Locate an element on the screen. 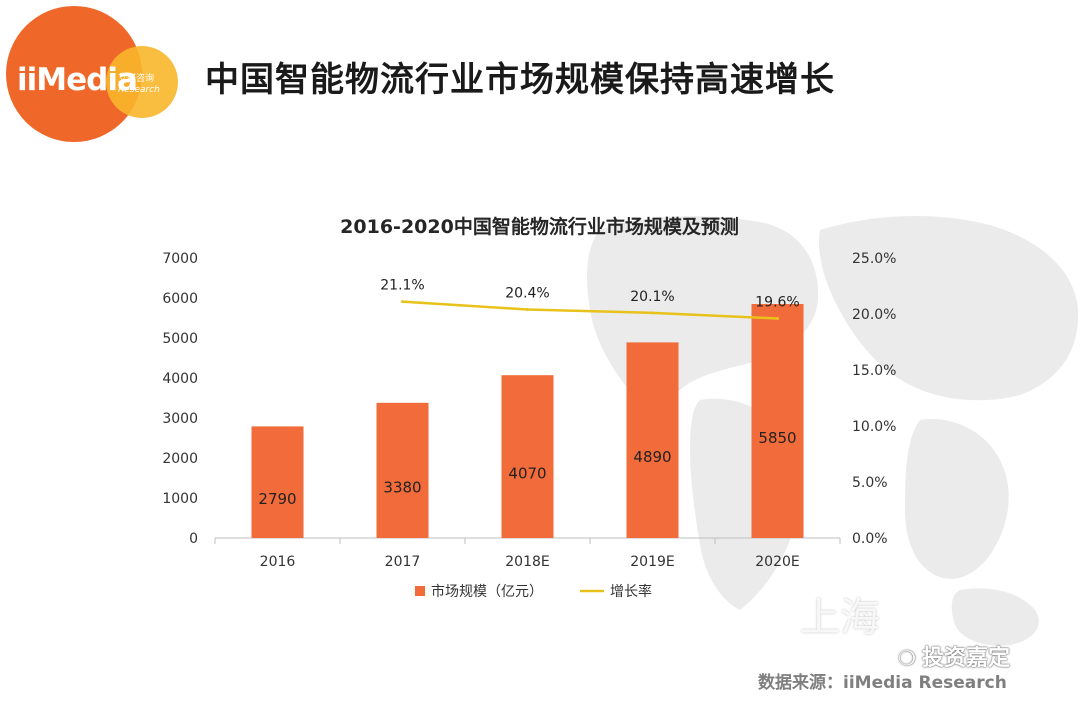 This screenshot has height=703, width=1080. x-tick-label: 2016 is located at coordinates (278, 562).